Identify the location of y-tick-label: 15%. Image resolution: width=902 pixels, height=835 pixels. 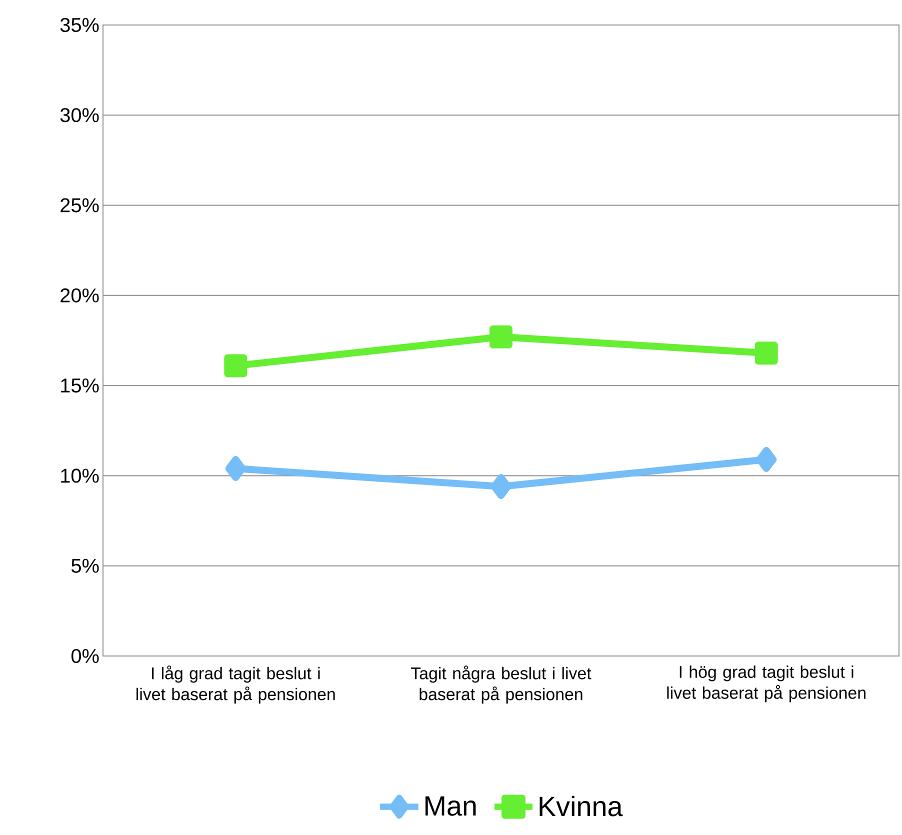
(80, 385).